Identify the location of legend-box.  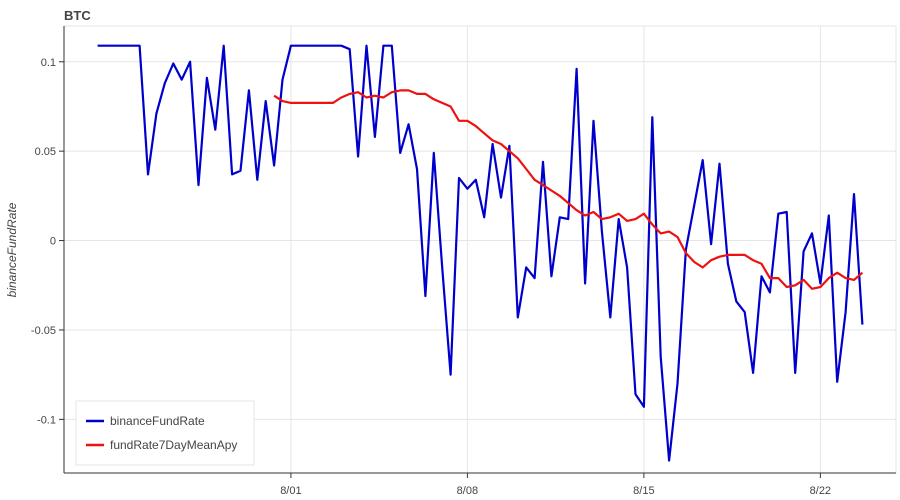
(165, 433).